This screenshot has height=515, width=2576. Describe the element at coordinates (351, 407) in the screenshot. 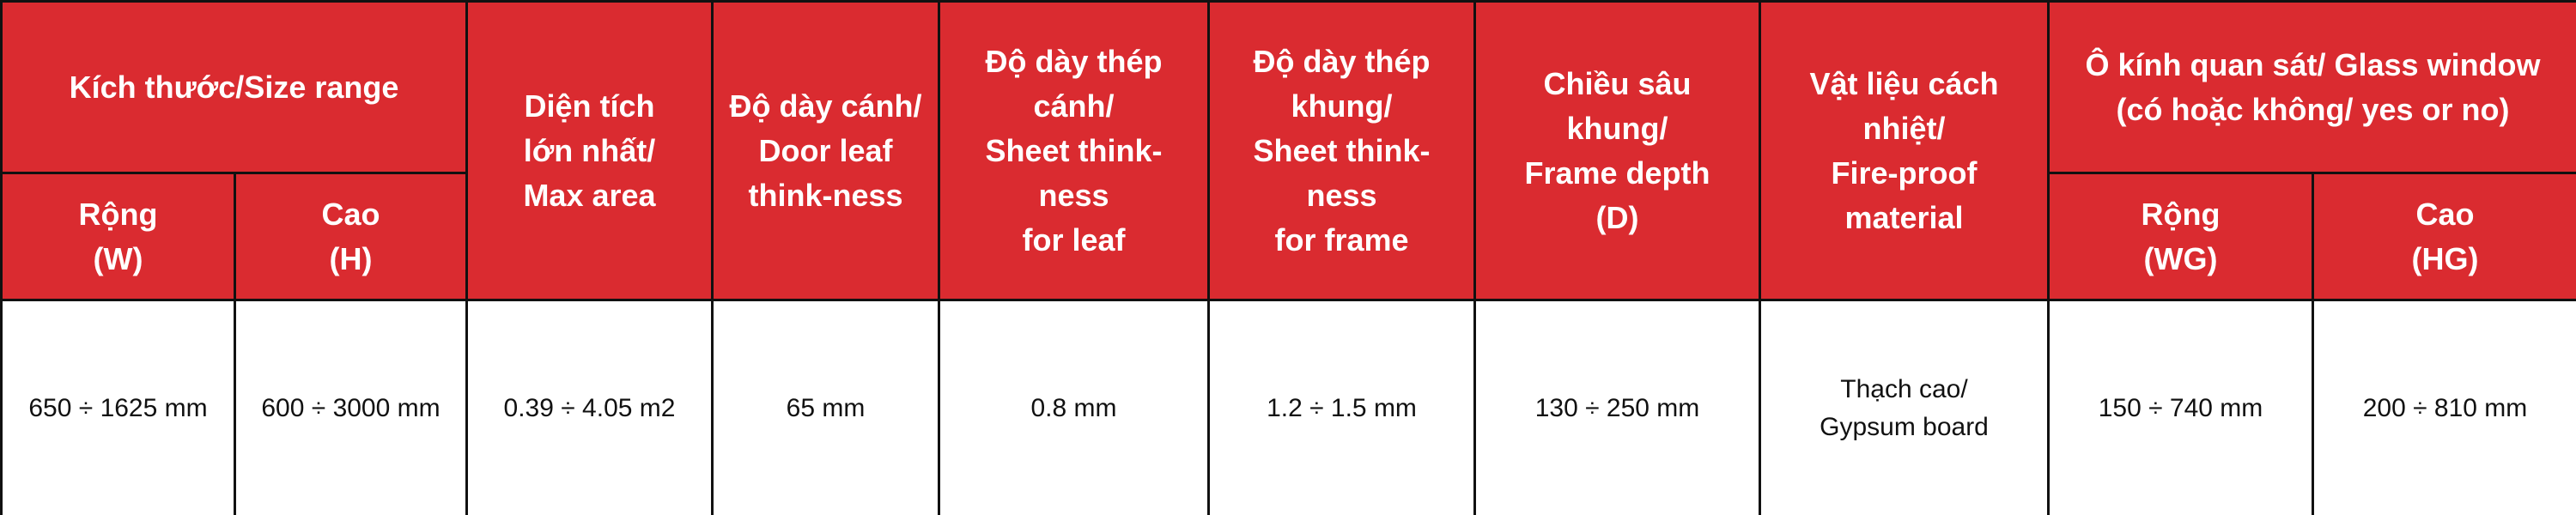

I see `cell-height: 600 ÷ 3000 mm` at that location.